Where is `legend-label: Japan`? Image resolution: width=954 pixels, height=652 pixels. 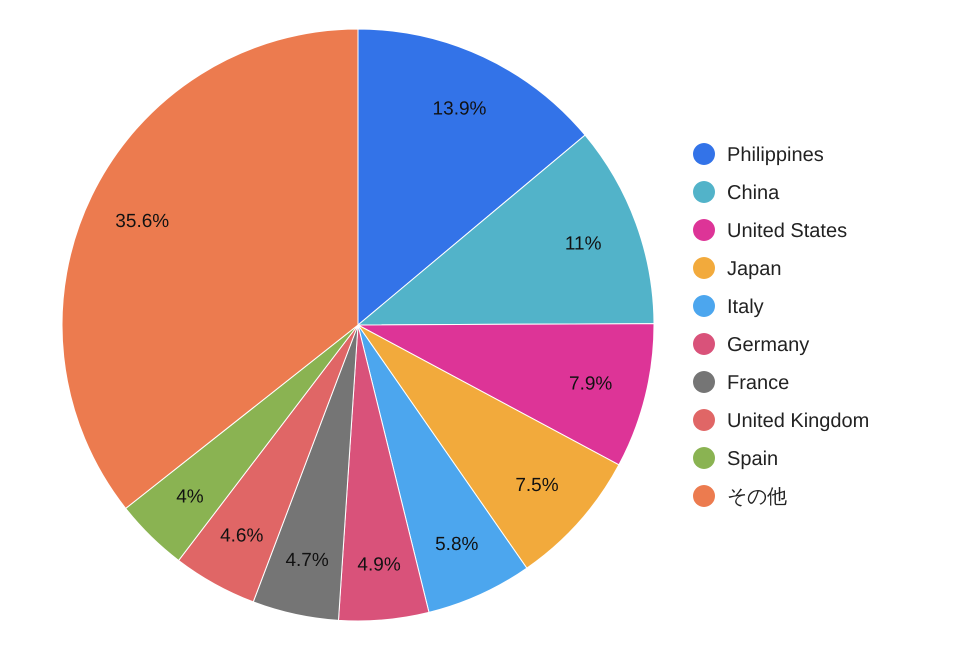 legend-label: Japan is located at coordinates (754, 269).